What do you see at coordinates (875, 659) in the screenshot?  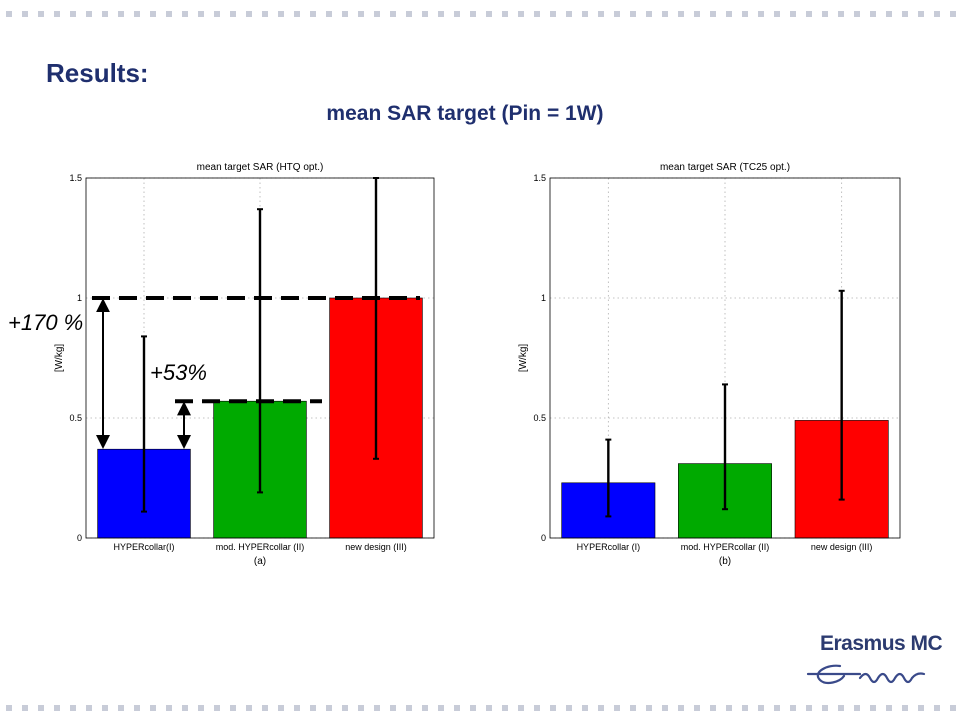 I see `erasmus-mc-logo: Erasmus MC` at bounding box center [875, 659].